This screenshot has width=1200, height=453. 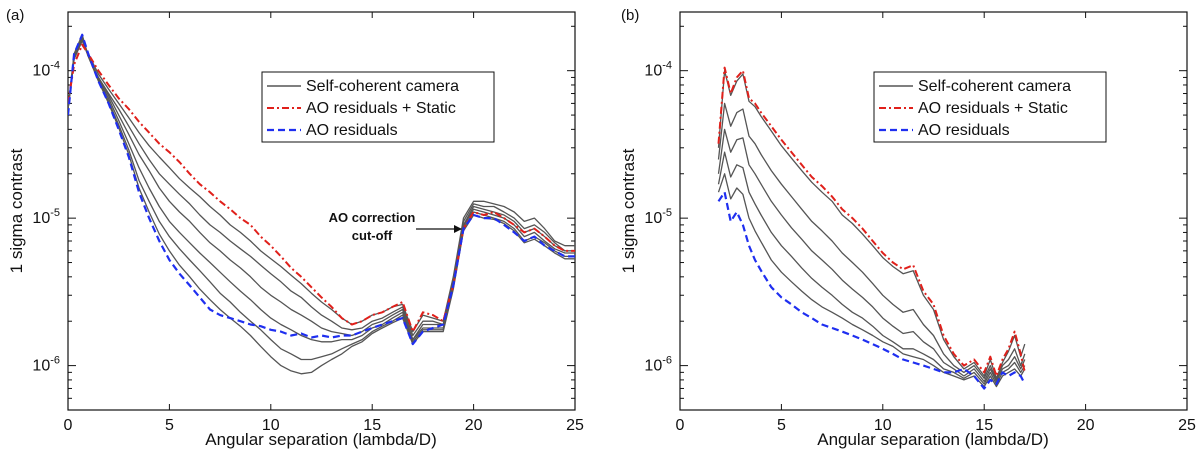 I want to click on panel-b-y-tick-label-1: 10⁻⁵, so click(x=658, y=217).